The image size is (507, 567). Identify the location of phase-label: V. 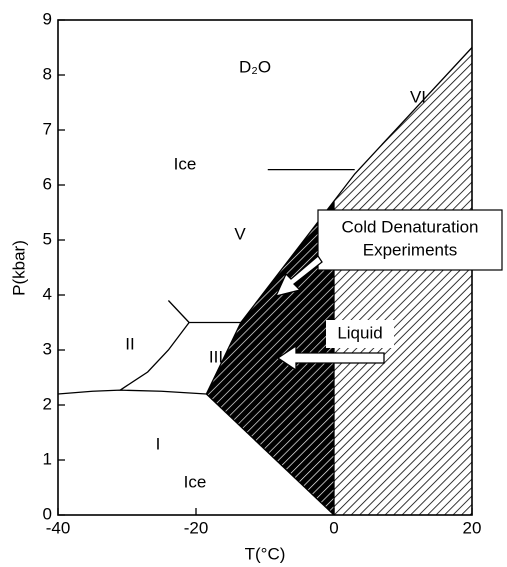
(240, 233).